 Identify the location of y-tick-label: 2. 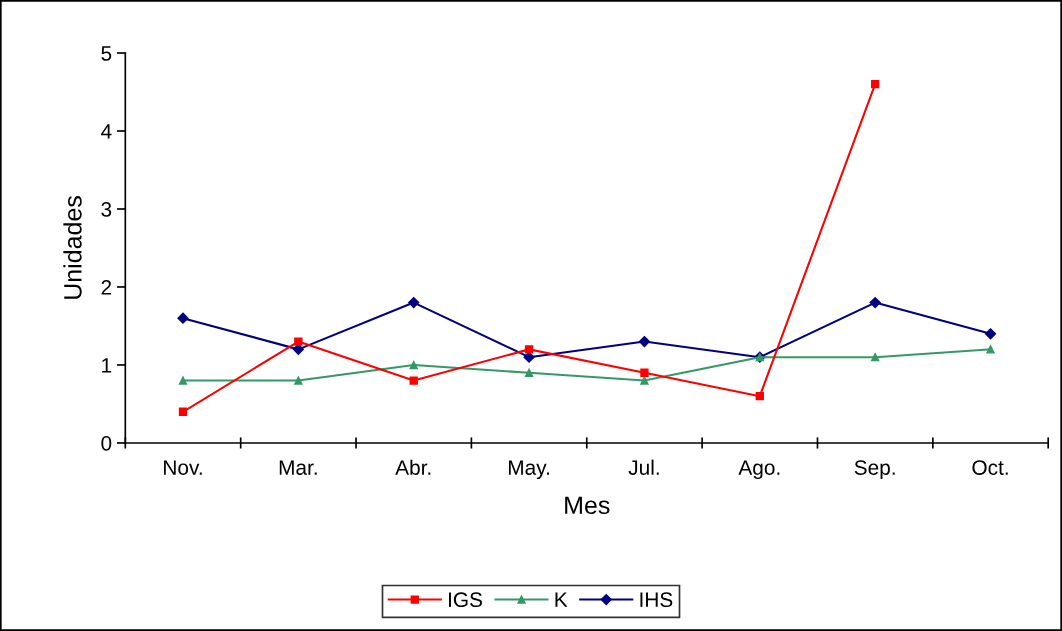
(106, 287).